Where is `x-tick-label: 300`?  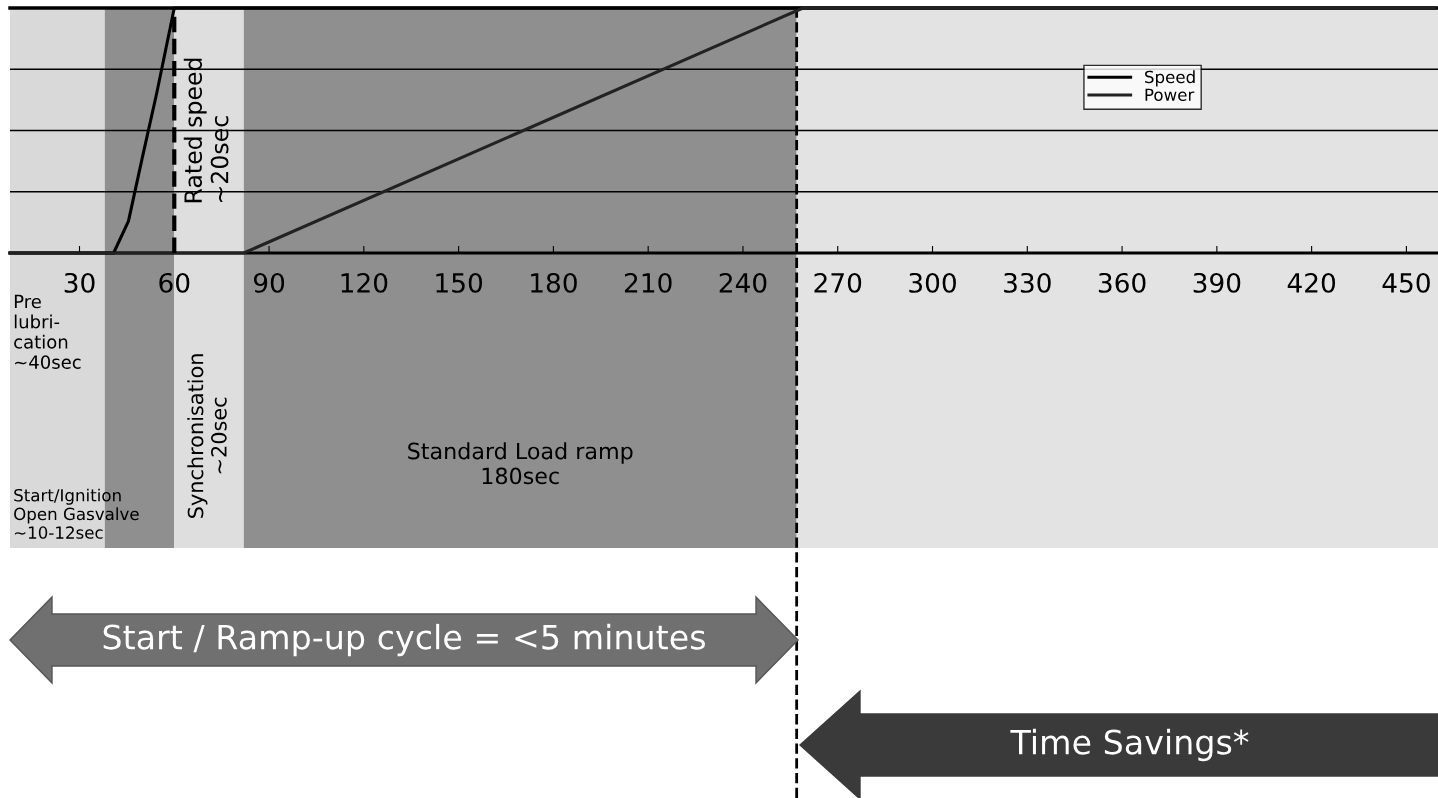
x-tick-label: 300 is located at coordinates (932, 282).